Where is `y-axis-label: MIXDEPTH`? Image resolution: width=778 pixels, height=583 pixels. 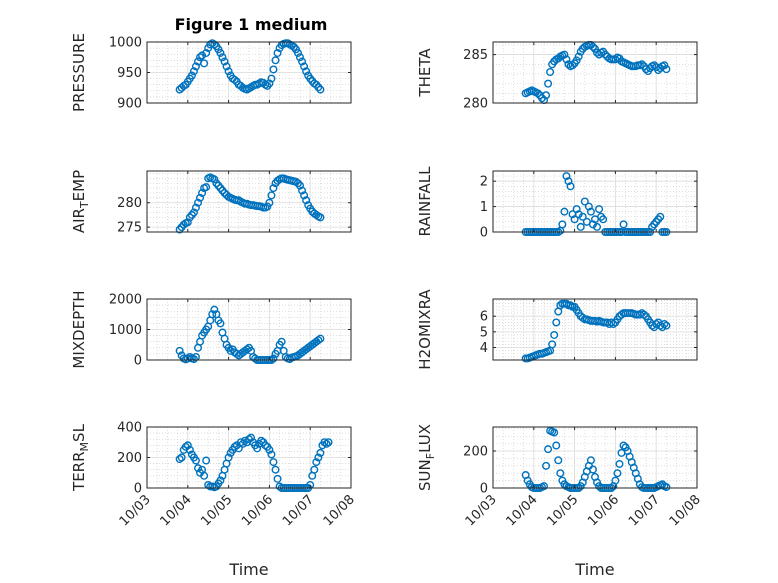 y-axis-label: MIXDEPTH is located at coordinates (79, 329).